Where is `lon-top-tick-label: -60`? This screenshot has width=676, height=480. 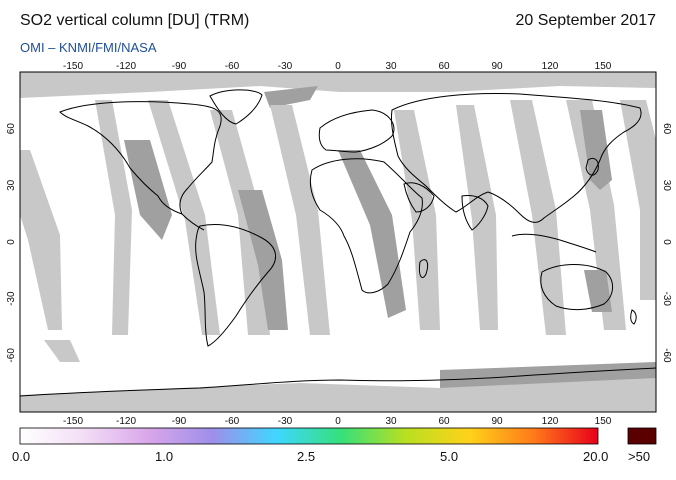
lon-top-tick-label: -60 is located at coordinates (232, 66).